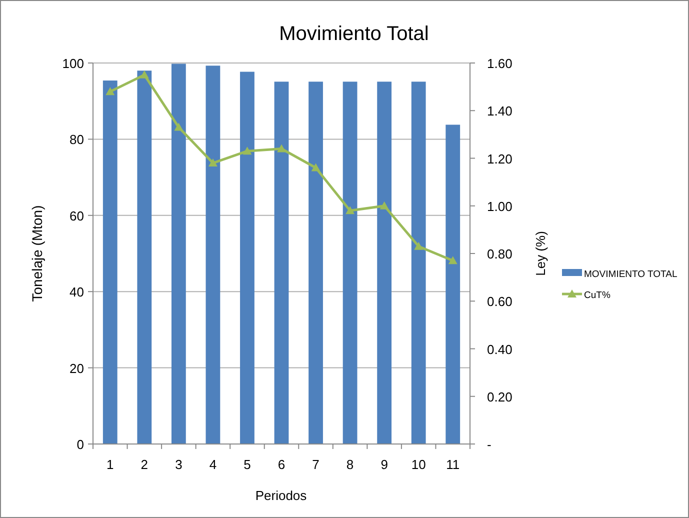 The image size is (689, 518). What do you see at coordinates (77, 140) in the screenshot?
I see `y-tick-label: 80` at bounding box center [77, 140].